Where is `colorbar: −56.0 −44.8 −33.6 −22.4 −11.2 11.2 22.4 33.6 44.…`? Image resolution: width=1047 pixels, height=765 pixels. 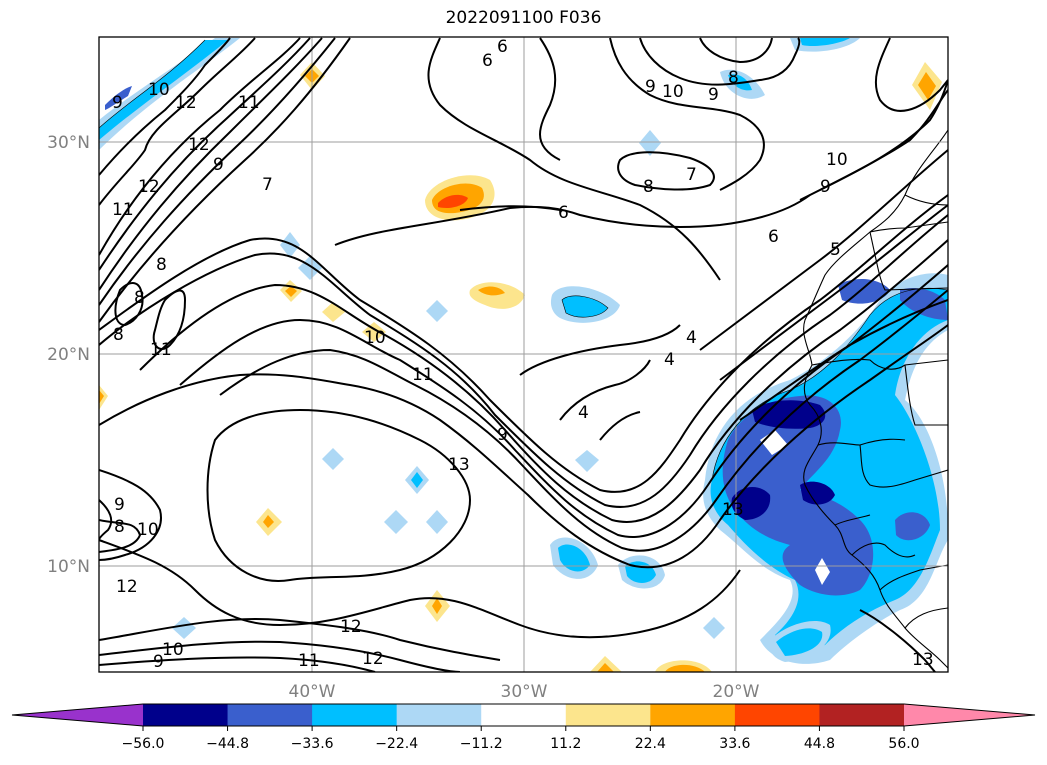 colorbar: −56.0 −44.8 −33.6 −22.4 −11.2 11.2 22.4 33.6 44.… is located at coordinates (523, 727).